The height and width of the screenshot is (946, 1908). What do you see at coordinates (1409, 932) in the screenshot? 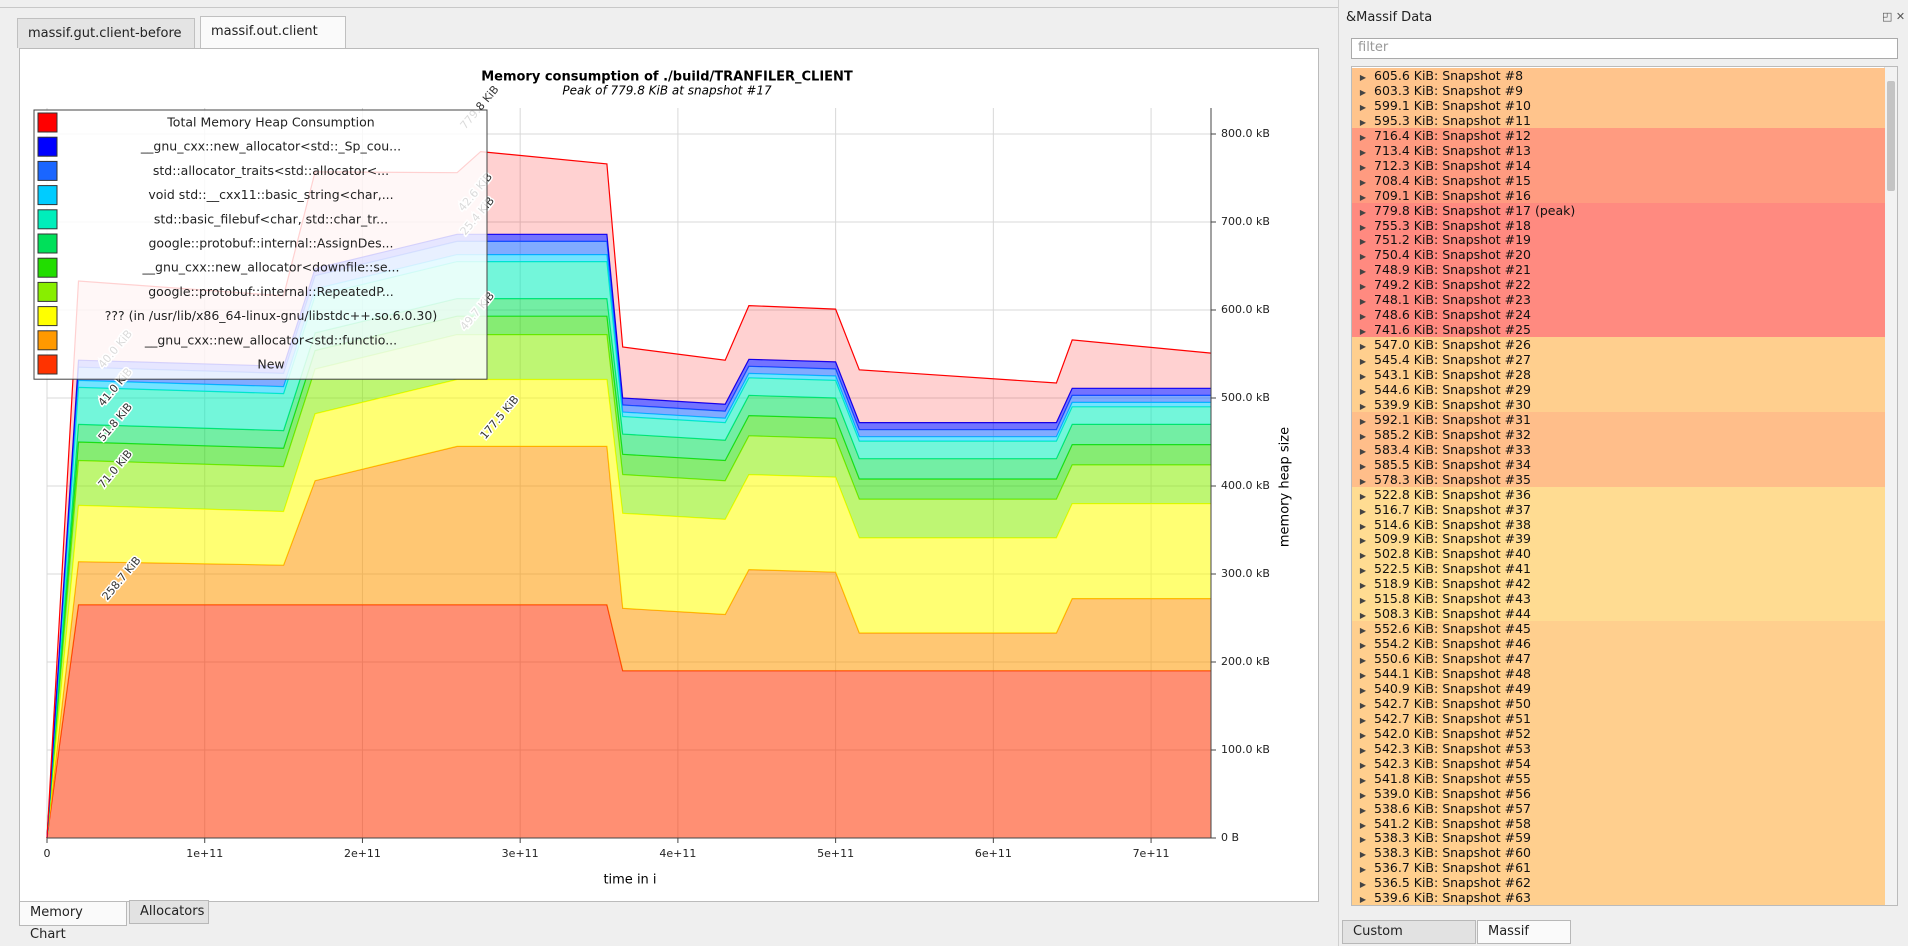
I see `dock-tab: Custom Allocators` at bounding box center [1409, 932].